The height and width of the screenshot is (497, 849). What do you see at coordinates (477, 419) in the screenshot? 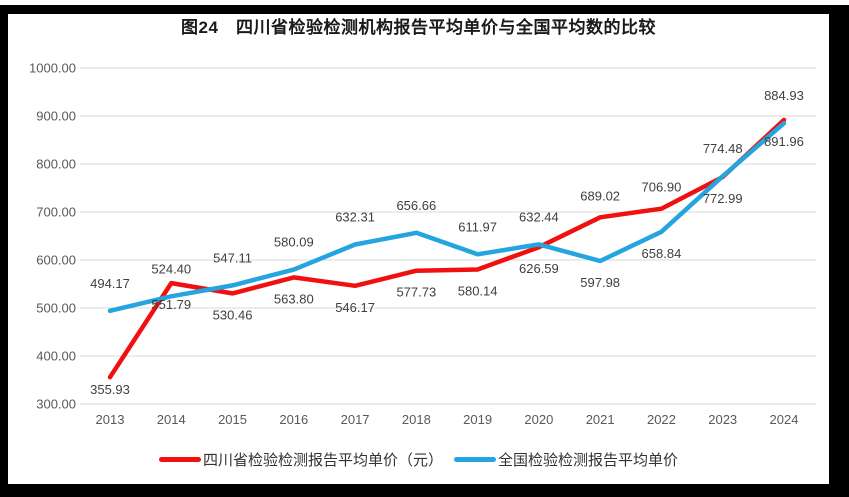
I see `x-tick-label: 2019` at bounding box center [477, 419].